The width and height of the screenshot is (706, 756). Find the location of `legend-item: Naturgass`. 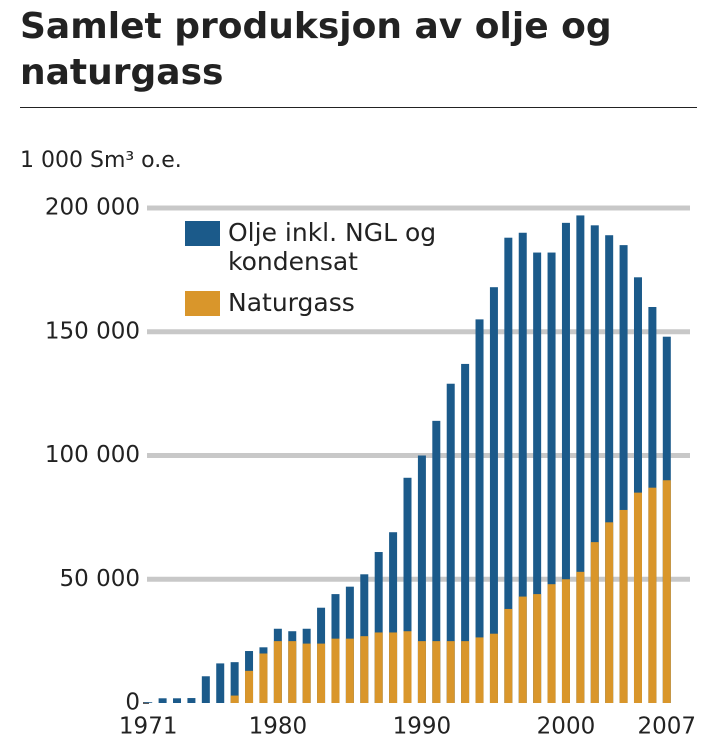

legend-item: Naturgass is located at coordinates (321, 302).